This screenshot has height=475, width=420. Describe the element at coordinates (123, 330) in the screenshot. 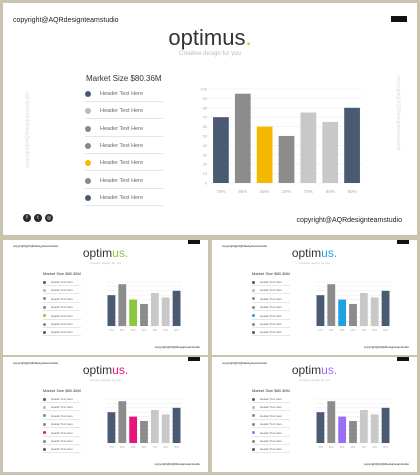

I see `x-tick-label: 95%` at that location.